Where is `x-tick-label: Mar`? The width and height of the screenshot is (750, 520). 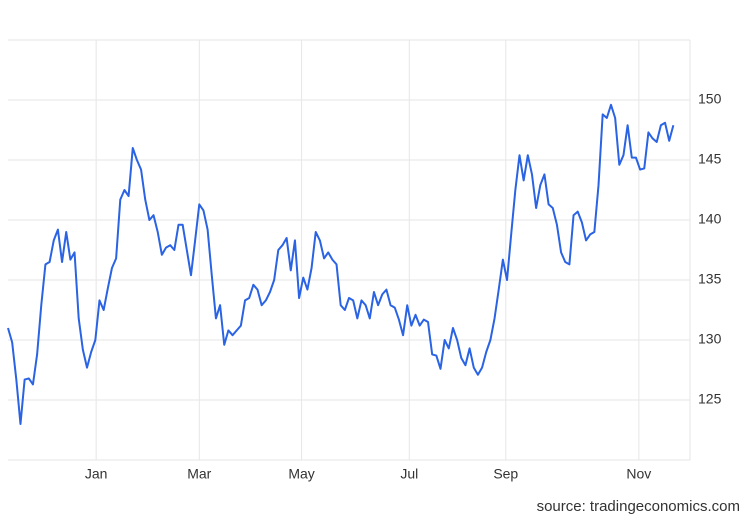
x-tick-label: Mar is located at coordinates (199, 474).